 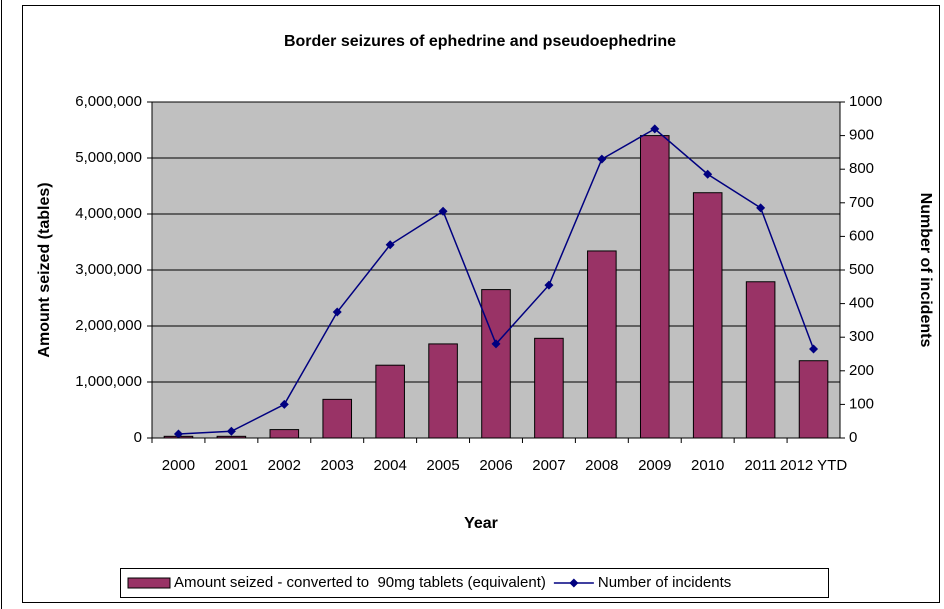 I want to click on x-axis-label: Year, so click(x=481, y=523).